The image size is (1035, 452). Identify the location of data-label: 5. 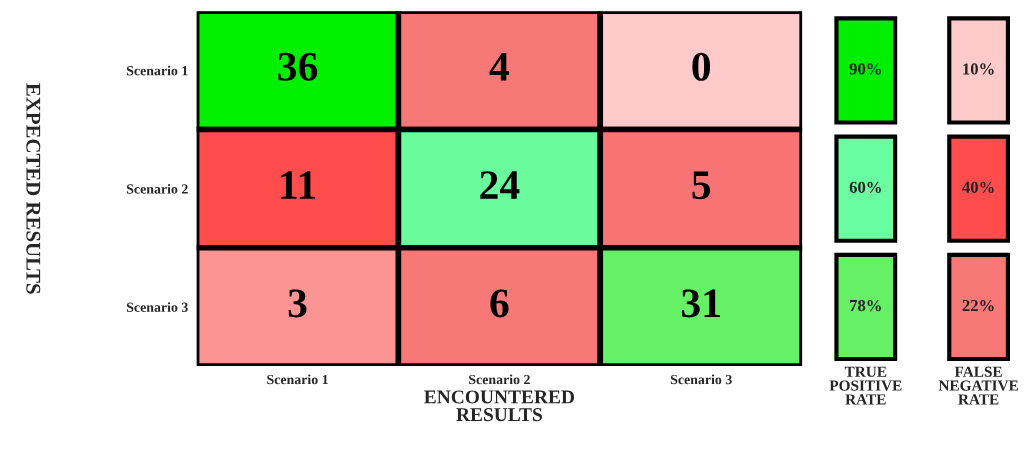
(701, 185).